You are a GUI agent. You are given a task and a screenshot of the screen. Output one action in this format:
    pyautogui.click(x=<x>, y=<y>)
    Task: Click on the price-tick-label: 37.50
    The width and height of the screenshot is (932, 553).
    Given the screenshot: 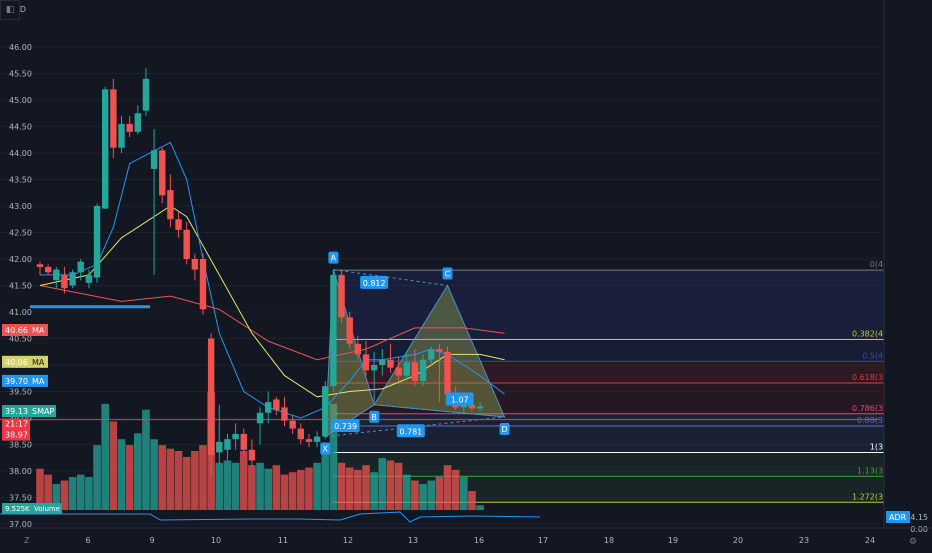 What is the action you would take?
    pyautogui.click(x=20, y=498)
    